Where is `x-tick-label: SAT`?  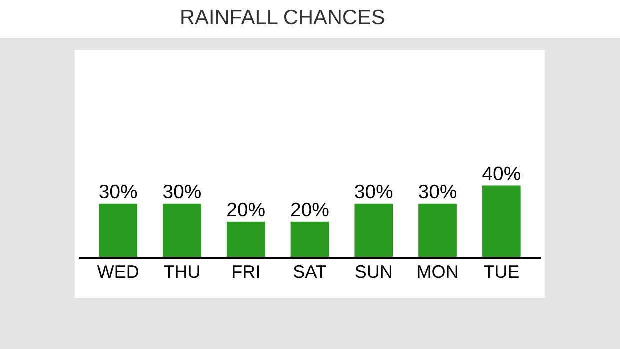
x-tick-label: SAT is located at coordinates (310, 271).